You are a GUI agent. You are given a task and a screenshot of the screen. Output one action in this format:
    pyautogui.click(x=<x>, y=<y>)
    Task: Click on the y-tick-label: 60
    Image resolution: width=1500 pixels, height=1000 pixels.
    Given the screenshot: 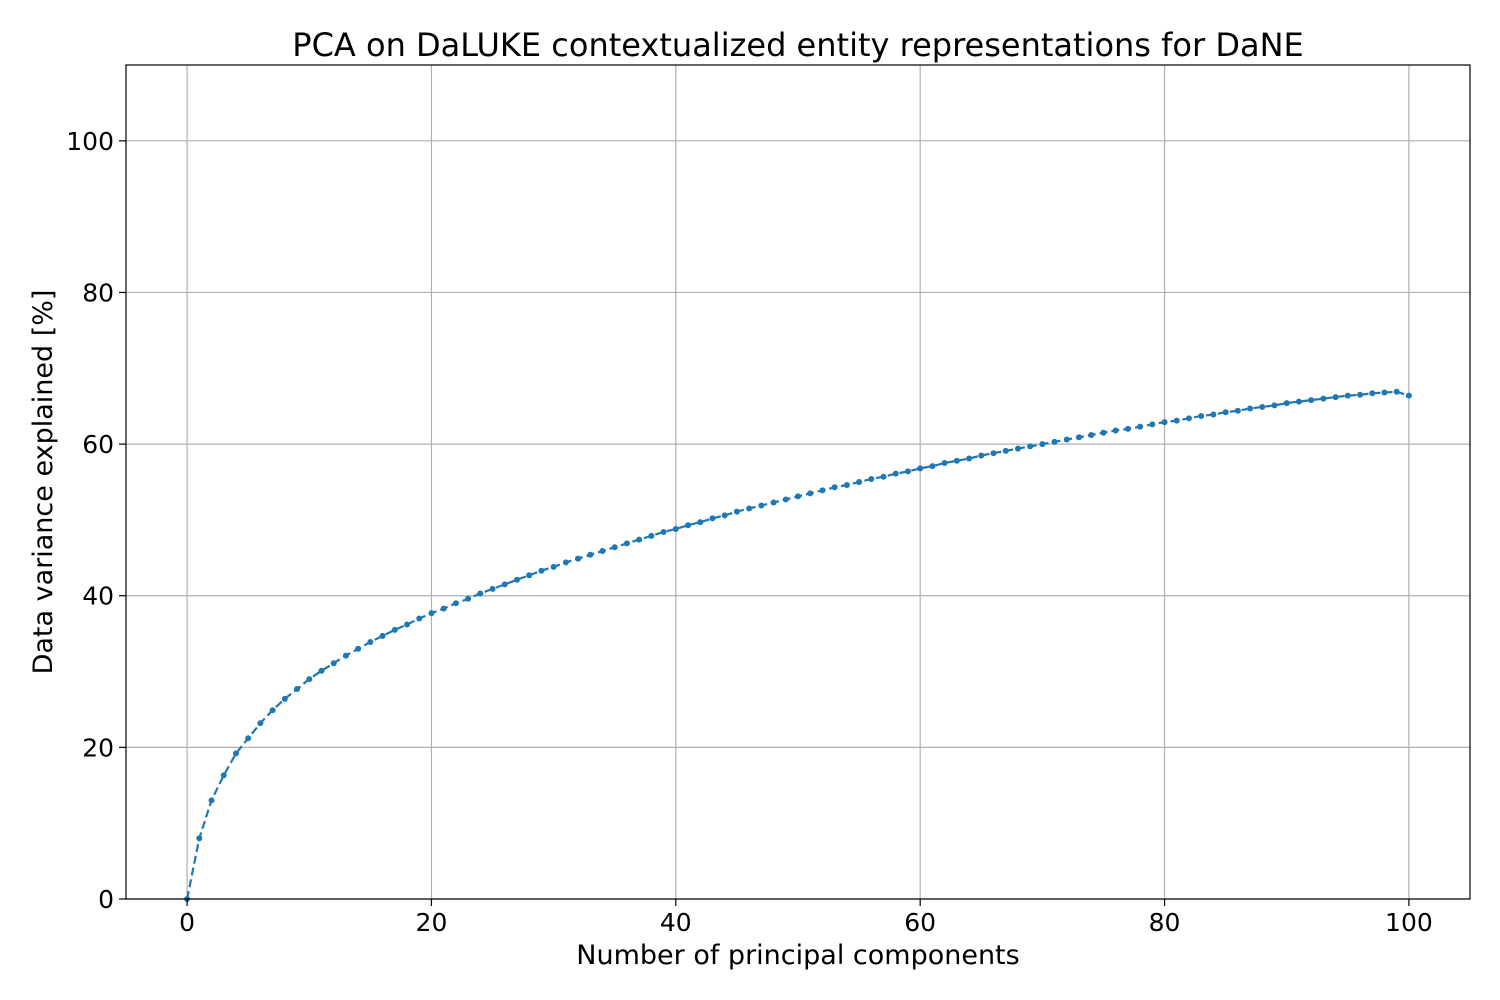 What is the action you would take?
    pyautogui.click(x=98, y=444)
    